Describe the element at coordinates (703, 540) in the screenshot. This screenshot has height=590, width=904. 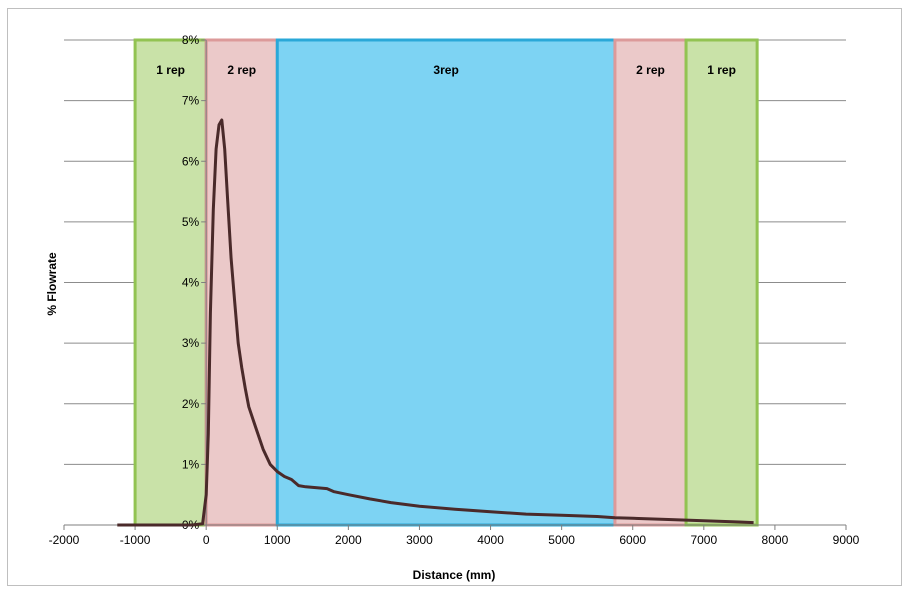
I see `x-tick-label-9: 7000` at that location.